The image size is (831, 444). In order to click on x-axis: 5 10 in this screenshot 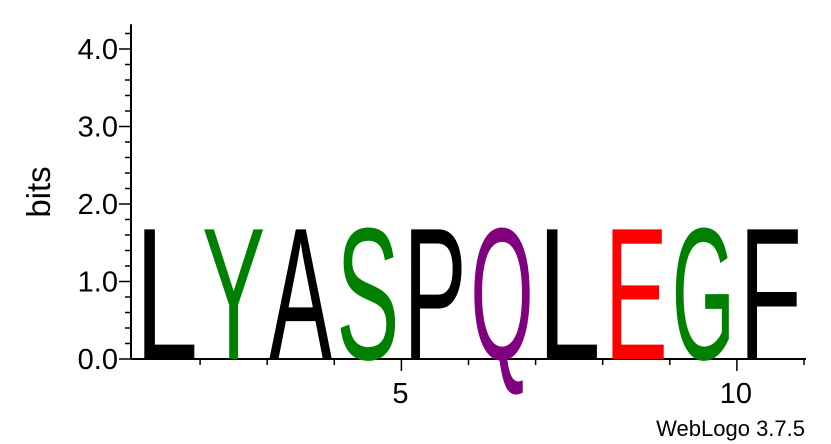, I will do `click(468, 384)`.